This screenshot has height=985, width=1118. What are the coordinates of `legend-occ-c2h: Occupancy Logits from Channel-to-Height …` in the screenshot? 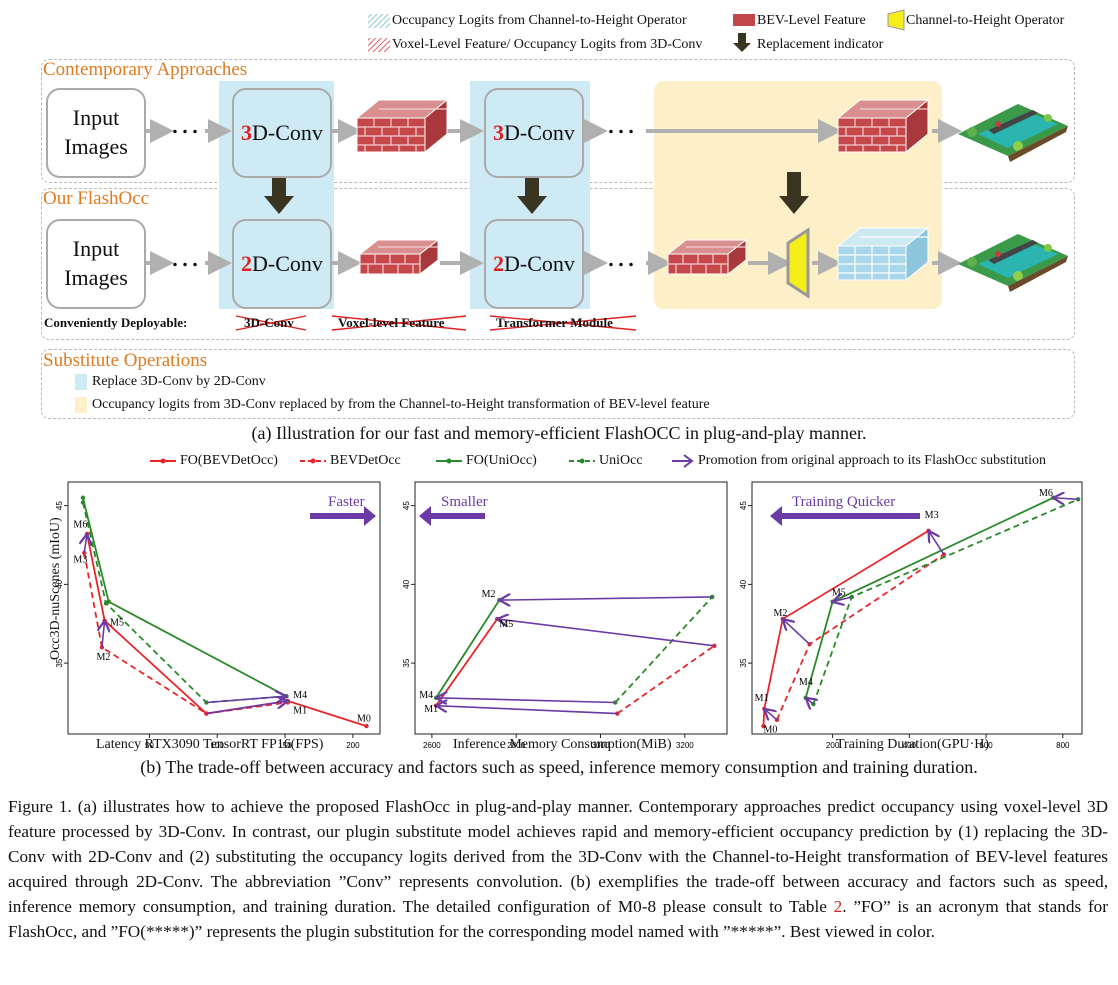 It's located at (539, 20).